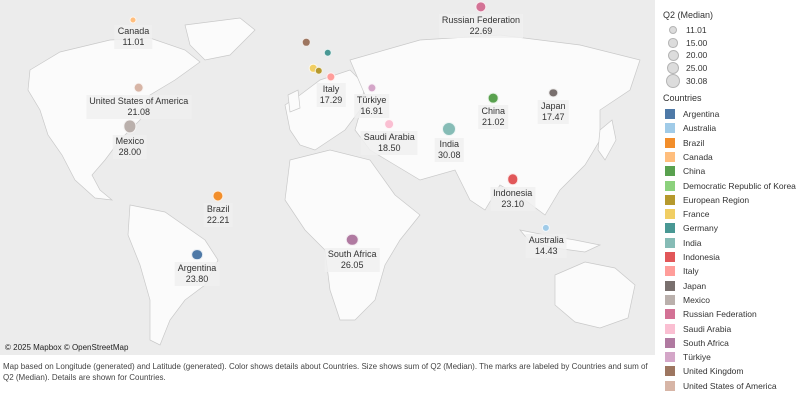 Image resolution: width=800 pixels, height=402 pixels. Describe the element at coordinates (730, 228) in the screenshot. I see `color-legend-item: Germany` at that location.